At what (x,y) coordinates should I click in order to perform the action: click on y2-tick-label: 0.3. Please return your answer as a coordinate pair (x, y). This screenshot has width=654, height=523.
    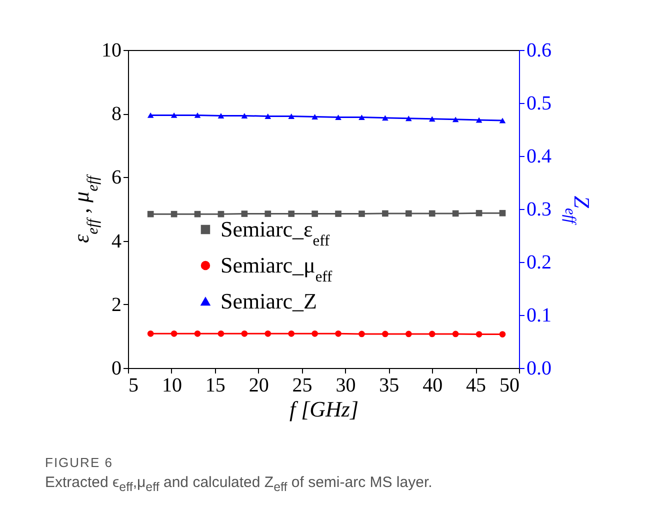
    Looking at the image, I should click on (539, 209).